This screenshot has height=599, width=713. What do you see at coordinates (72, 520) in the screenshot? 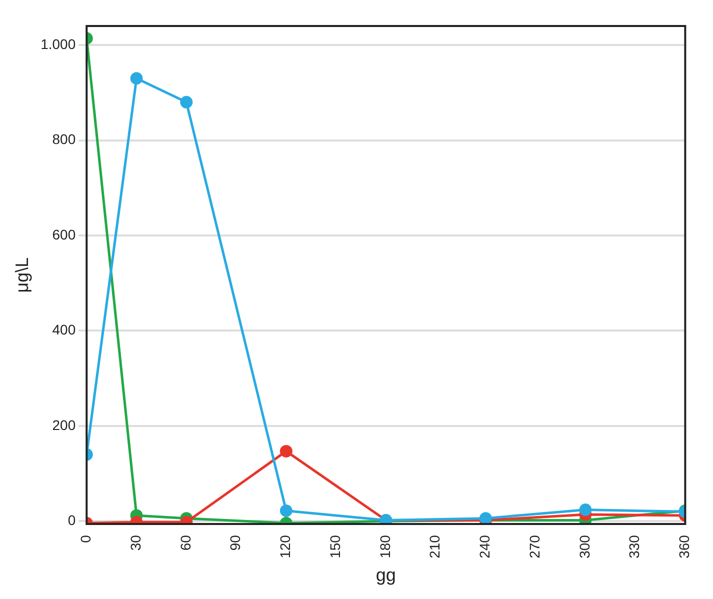
I see `y-tick-label: 0` at bounding box center [72, 520].